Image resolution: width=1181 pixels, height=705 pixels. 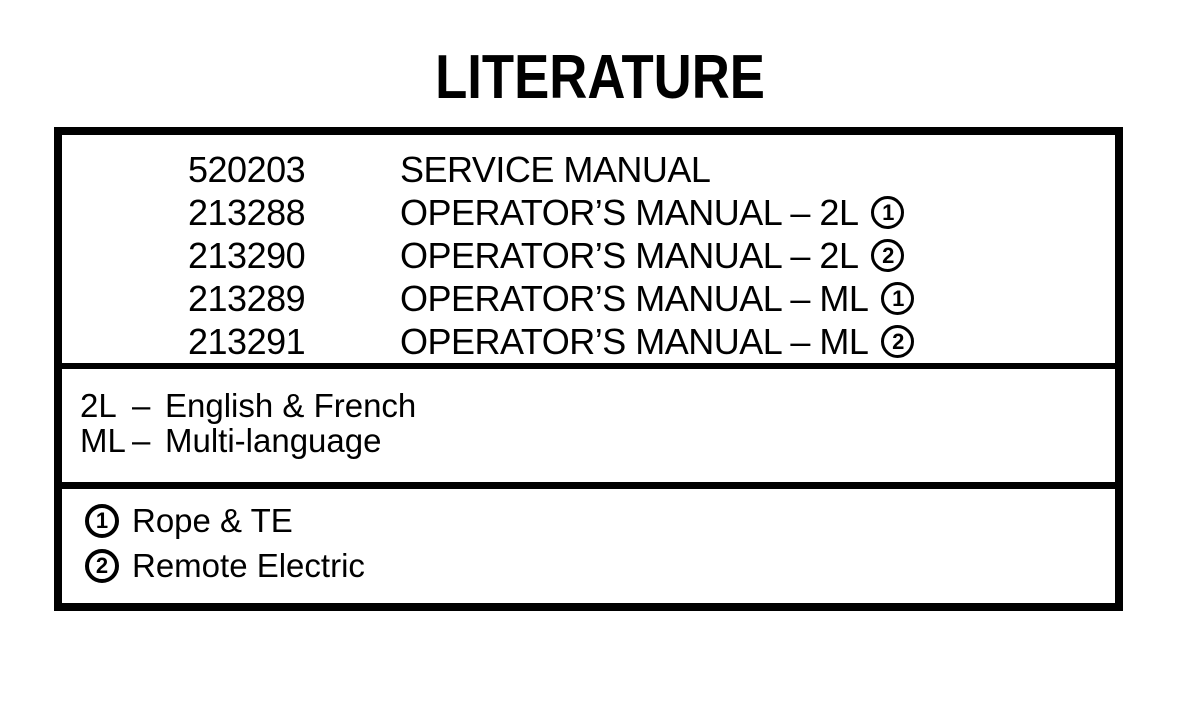 What do you see at coordinates (273, 440) in the screenshot?
I see `legend-meaning: Multi-language` at bounding box center [273, 440].